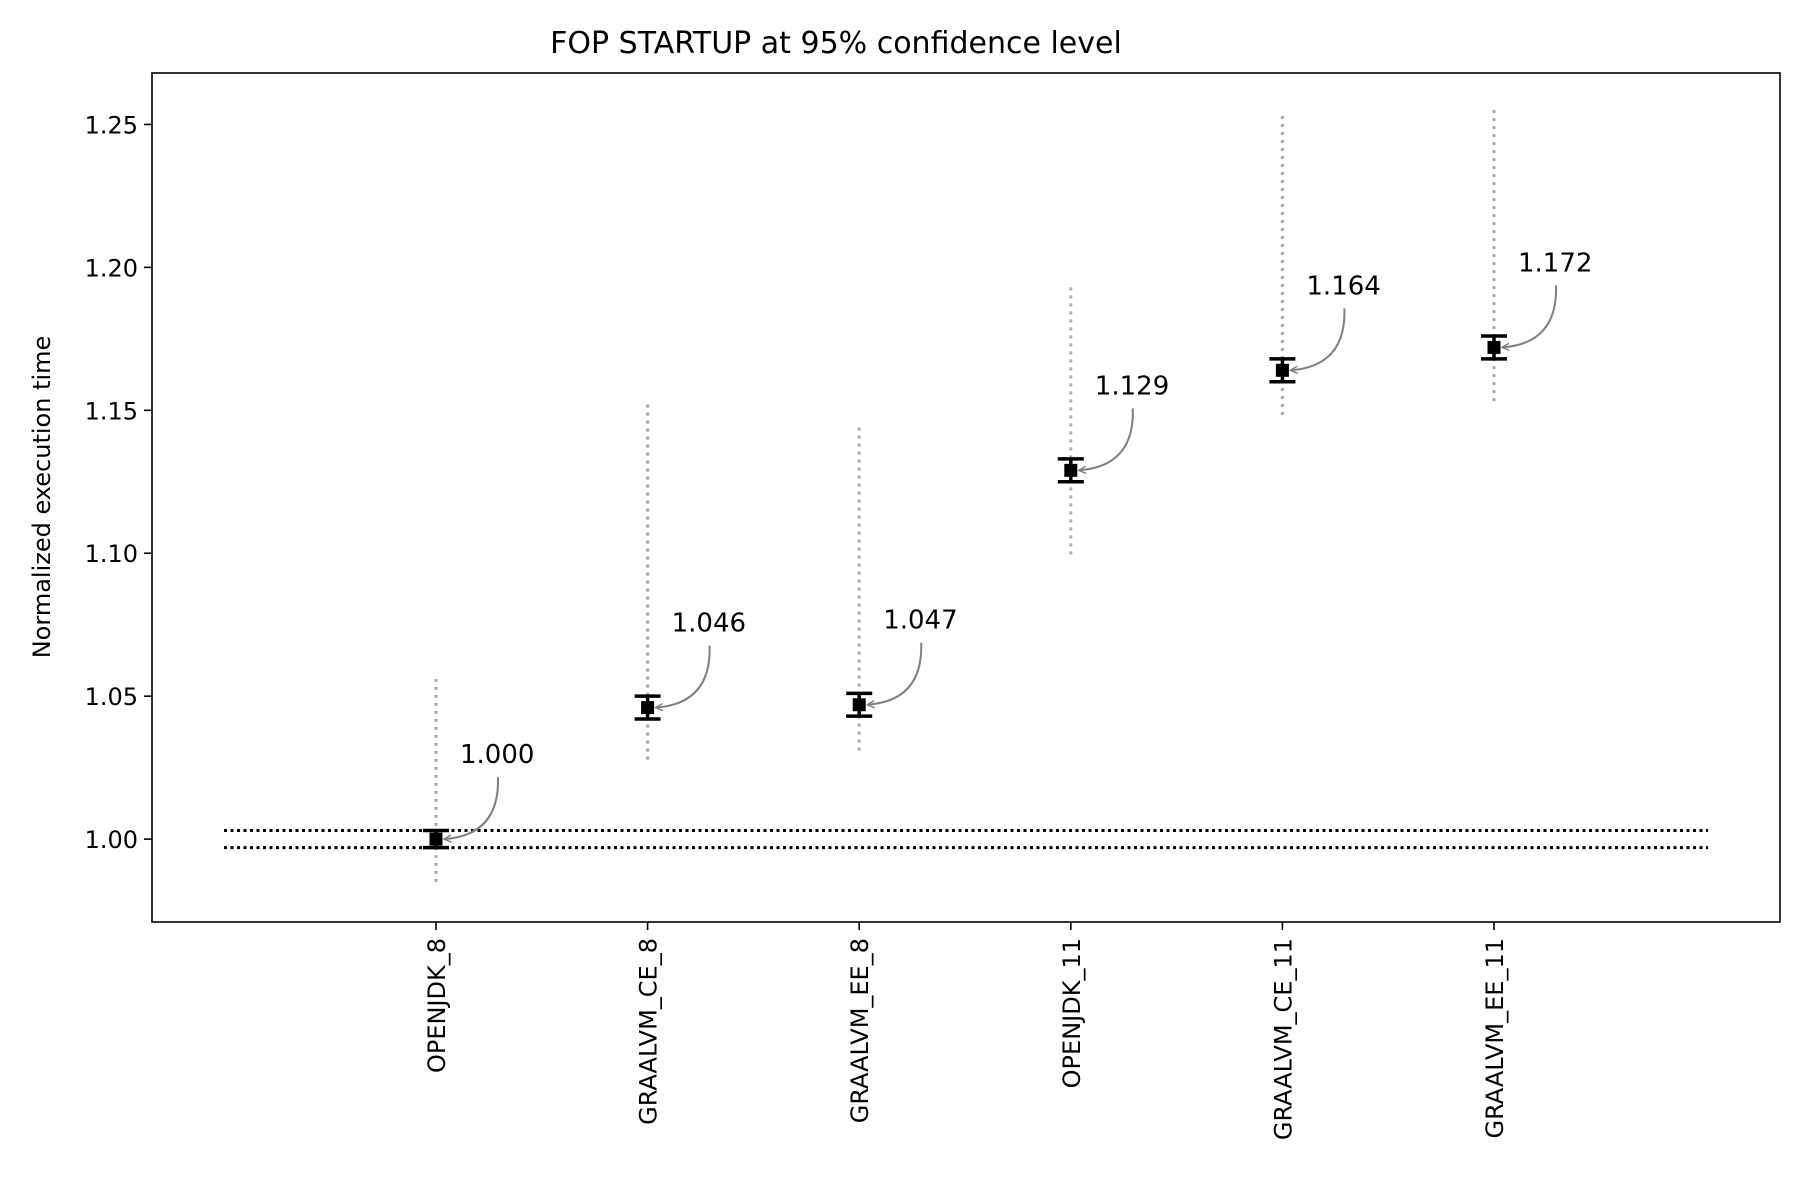  I want to click on y-tick-label: 1.00, so click(111, 840).